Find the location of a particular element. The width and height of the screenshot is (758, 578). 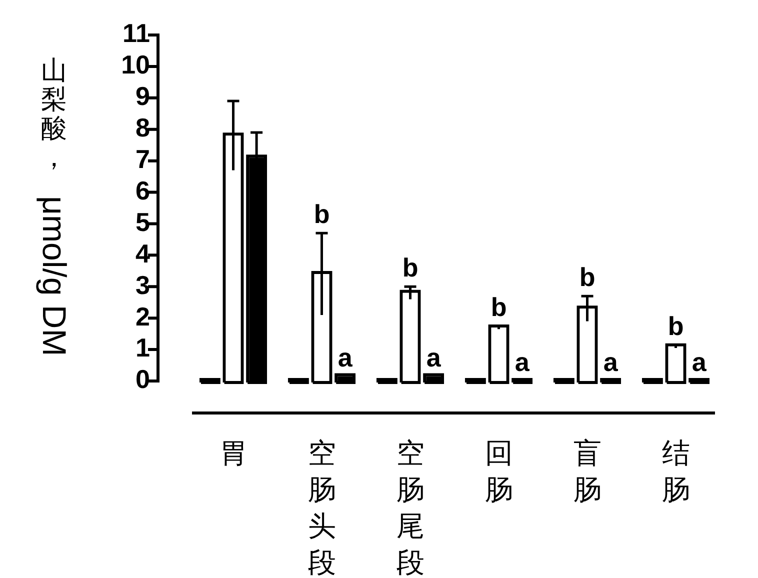

y-tick-label: 8 is located at coordinates (143, 127).